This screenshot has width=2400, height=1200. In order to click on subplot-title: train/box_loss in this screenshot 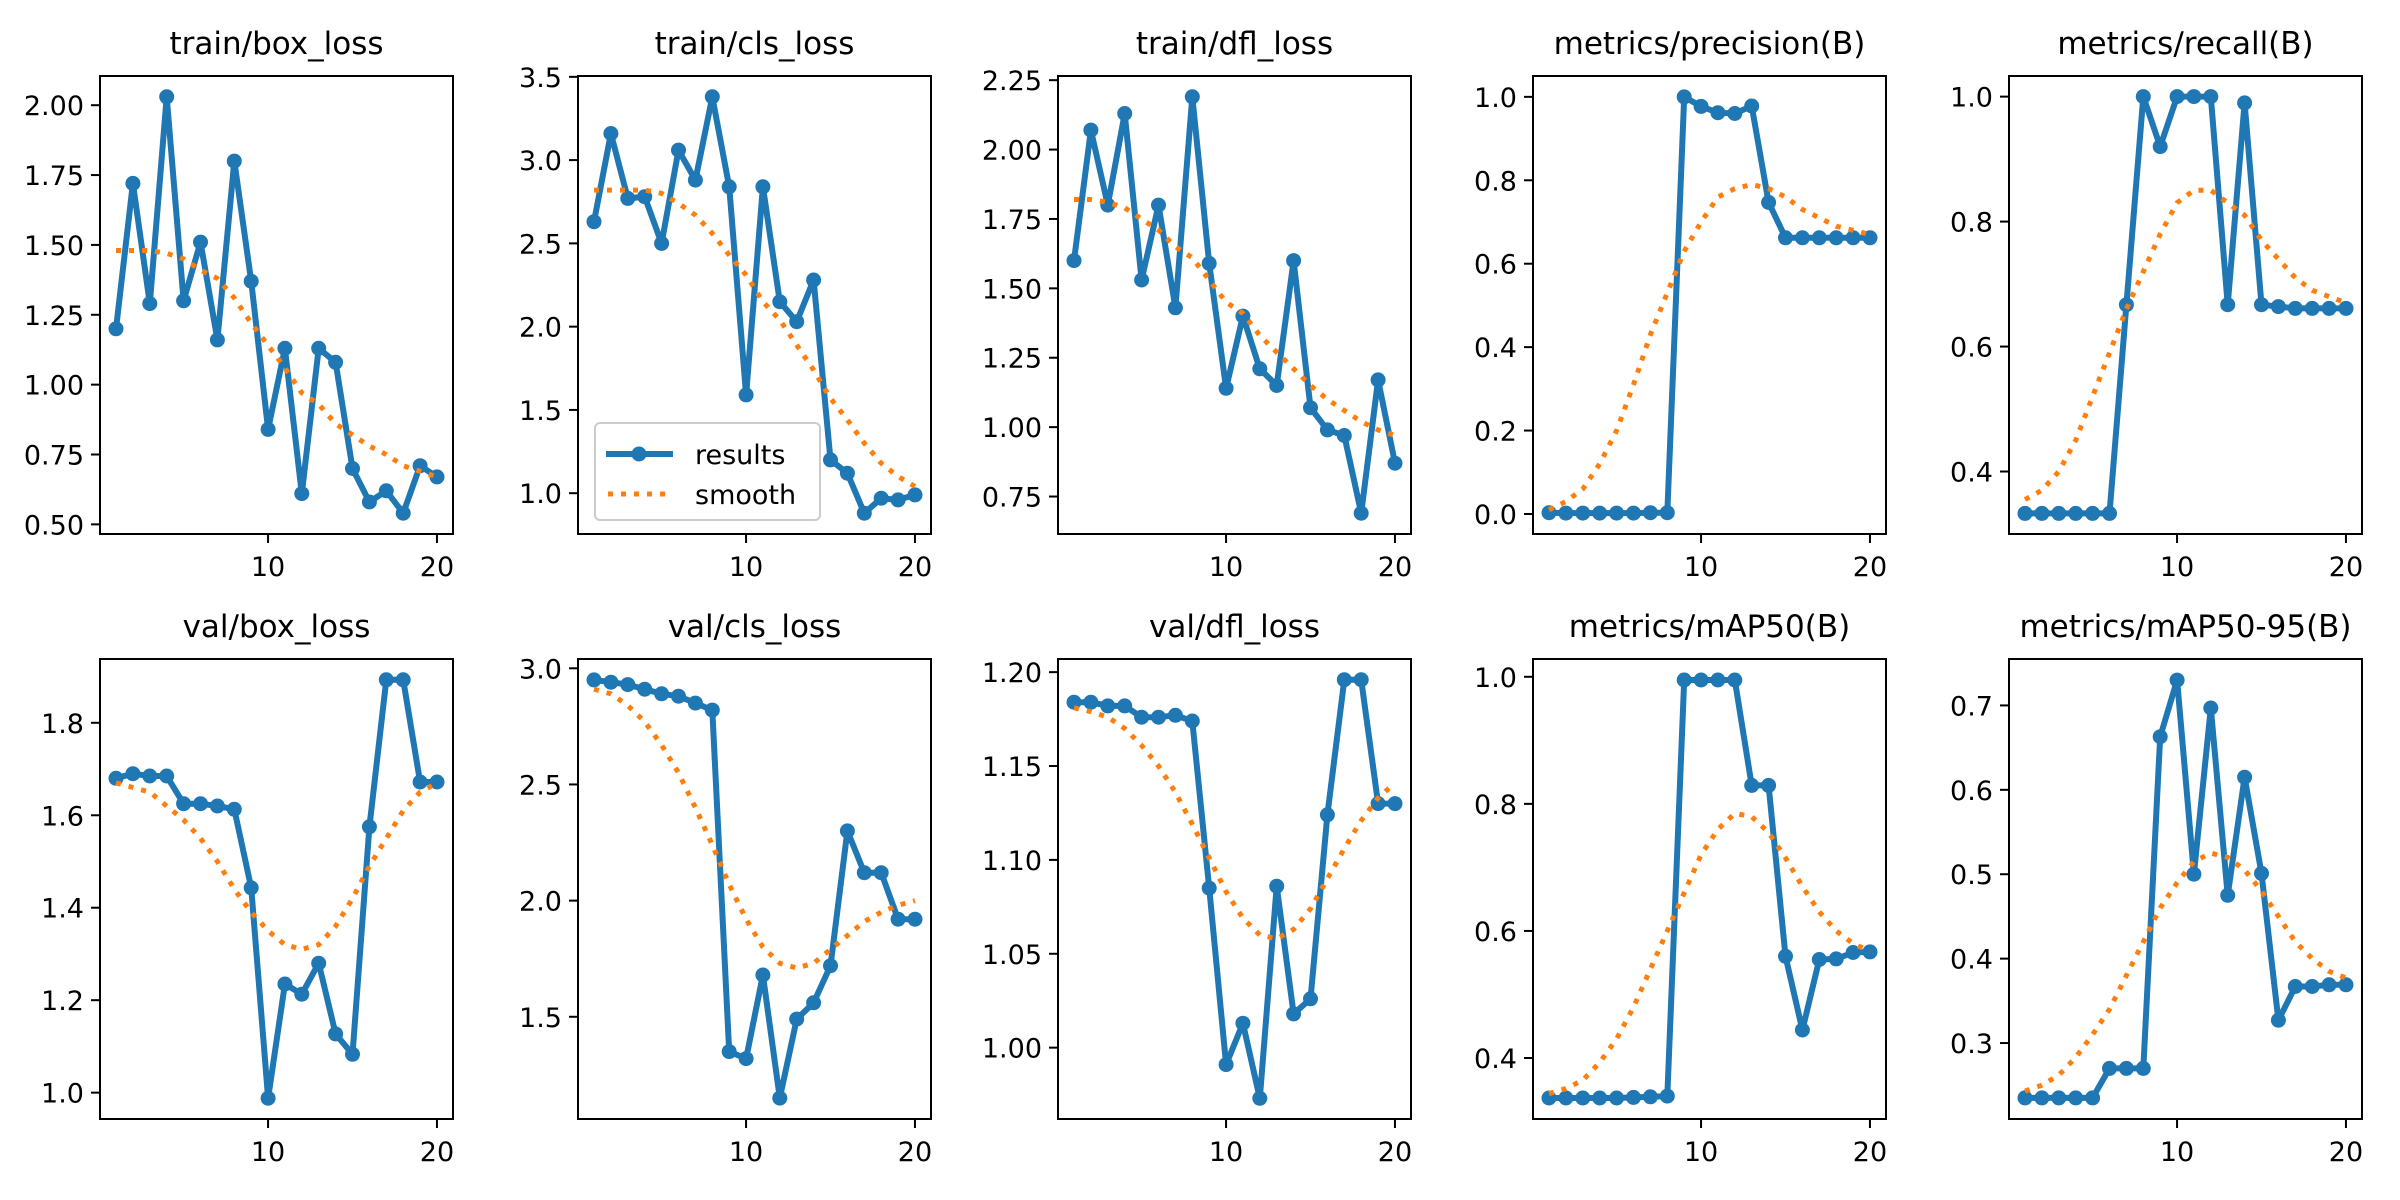, I will do `click(276, 44)`.